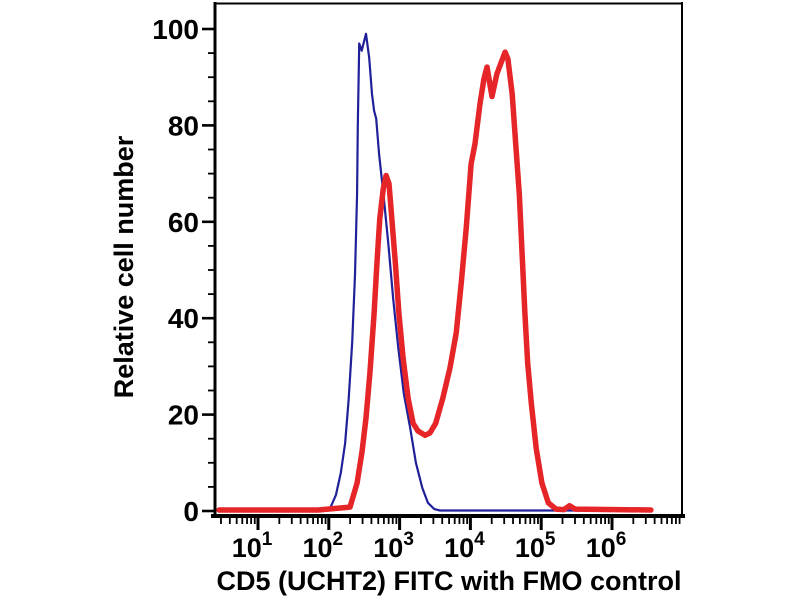 The width and height of the screenshot is (800, 600). I want to click on y-tick-label: 80, so click(183, 125).